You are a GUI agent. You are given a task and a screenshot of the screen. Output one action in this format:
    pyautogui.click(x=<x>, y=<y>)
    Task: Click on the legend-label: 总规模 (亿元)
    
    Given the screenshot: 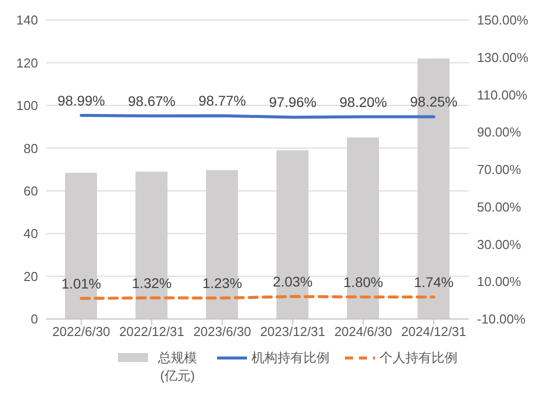 What is the action you would take?
    pyautogui.click(x=177, y=367)
    